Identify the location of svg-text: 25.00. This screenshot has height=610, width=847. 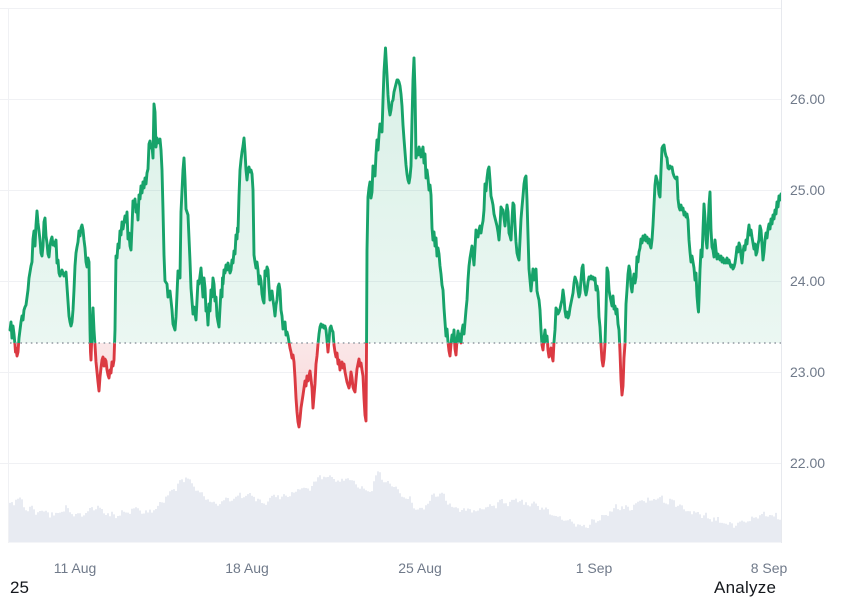
(807, 190).